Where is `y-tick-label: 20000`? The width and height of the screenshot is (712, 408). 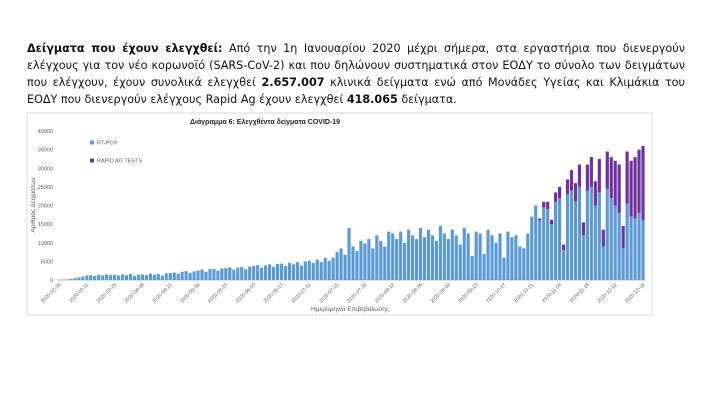 y-tick-label: 20000 is located at coordinates (45, 207).